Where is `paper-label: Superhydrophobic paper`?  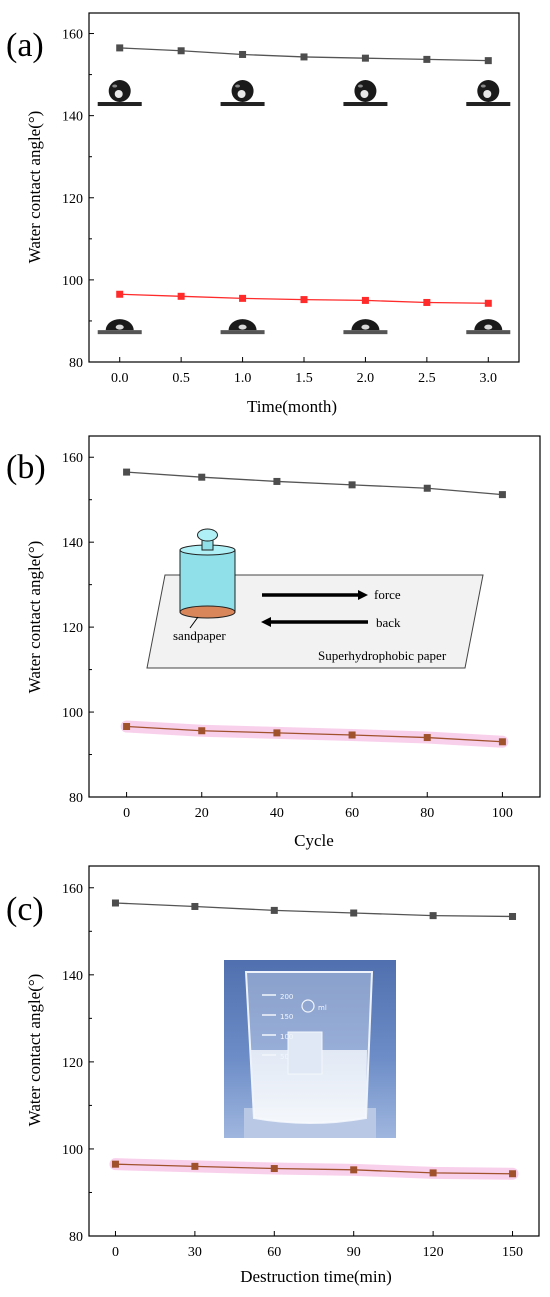
paper-label: Superhydrophobic paper is located at coordinates (382, 655).